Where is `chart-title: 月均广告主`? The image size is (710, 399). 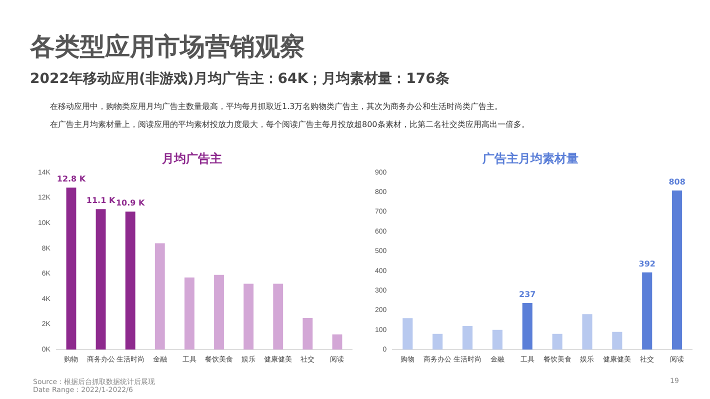
chart-title: 月均广告主 is located at coordinates (191, 158).